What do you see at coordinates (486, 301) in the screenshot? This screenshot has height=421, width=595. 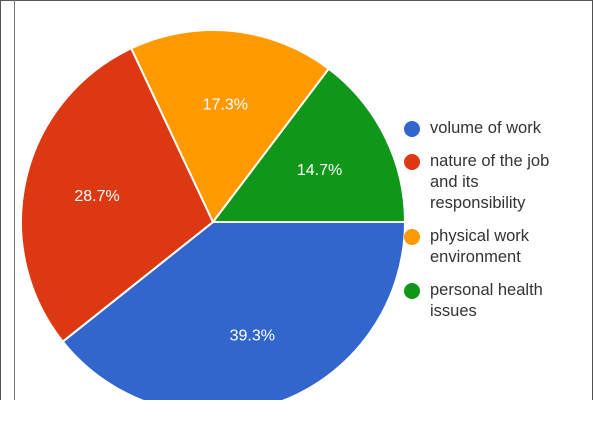 I see `legend-label-3: personal health issues` at bounding box center [486, 301].